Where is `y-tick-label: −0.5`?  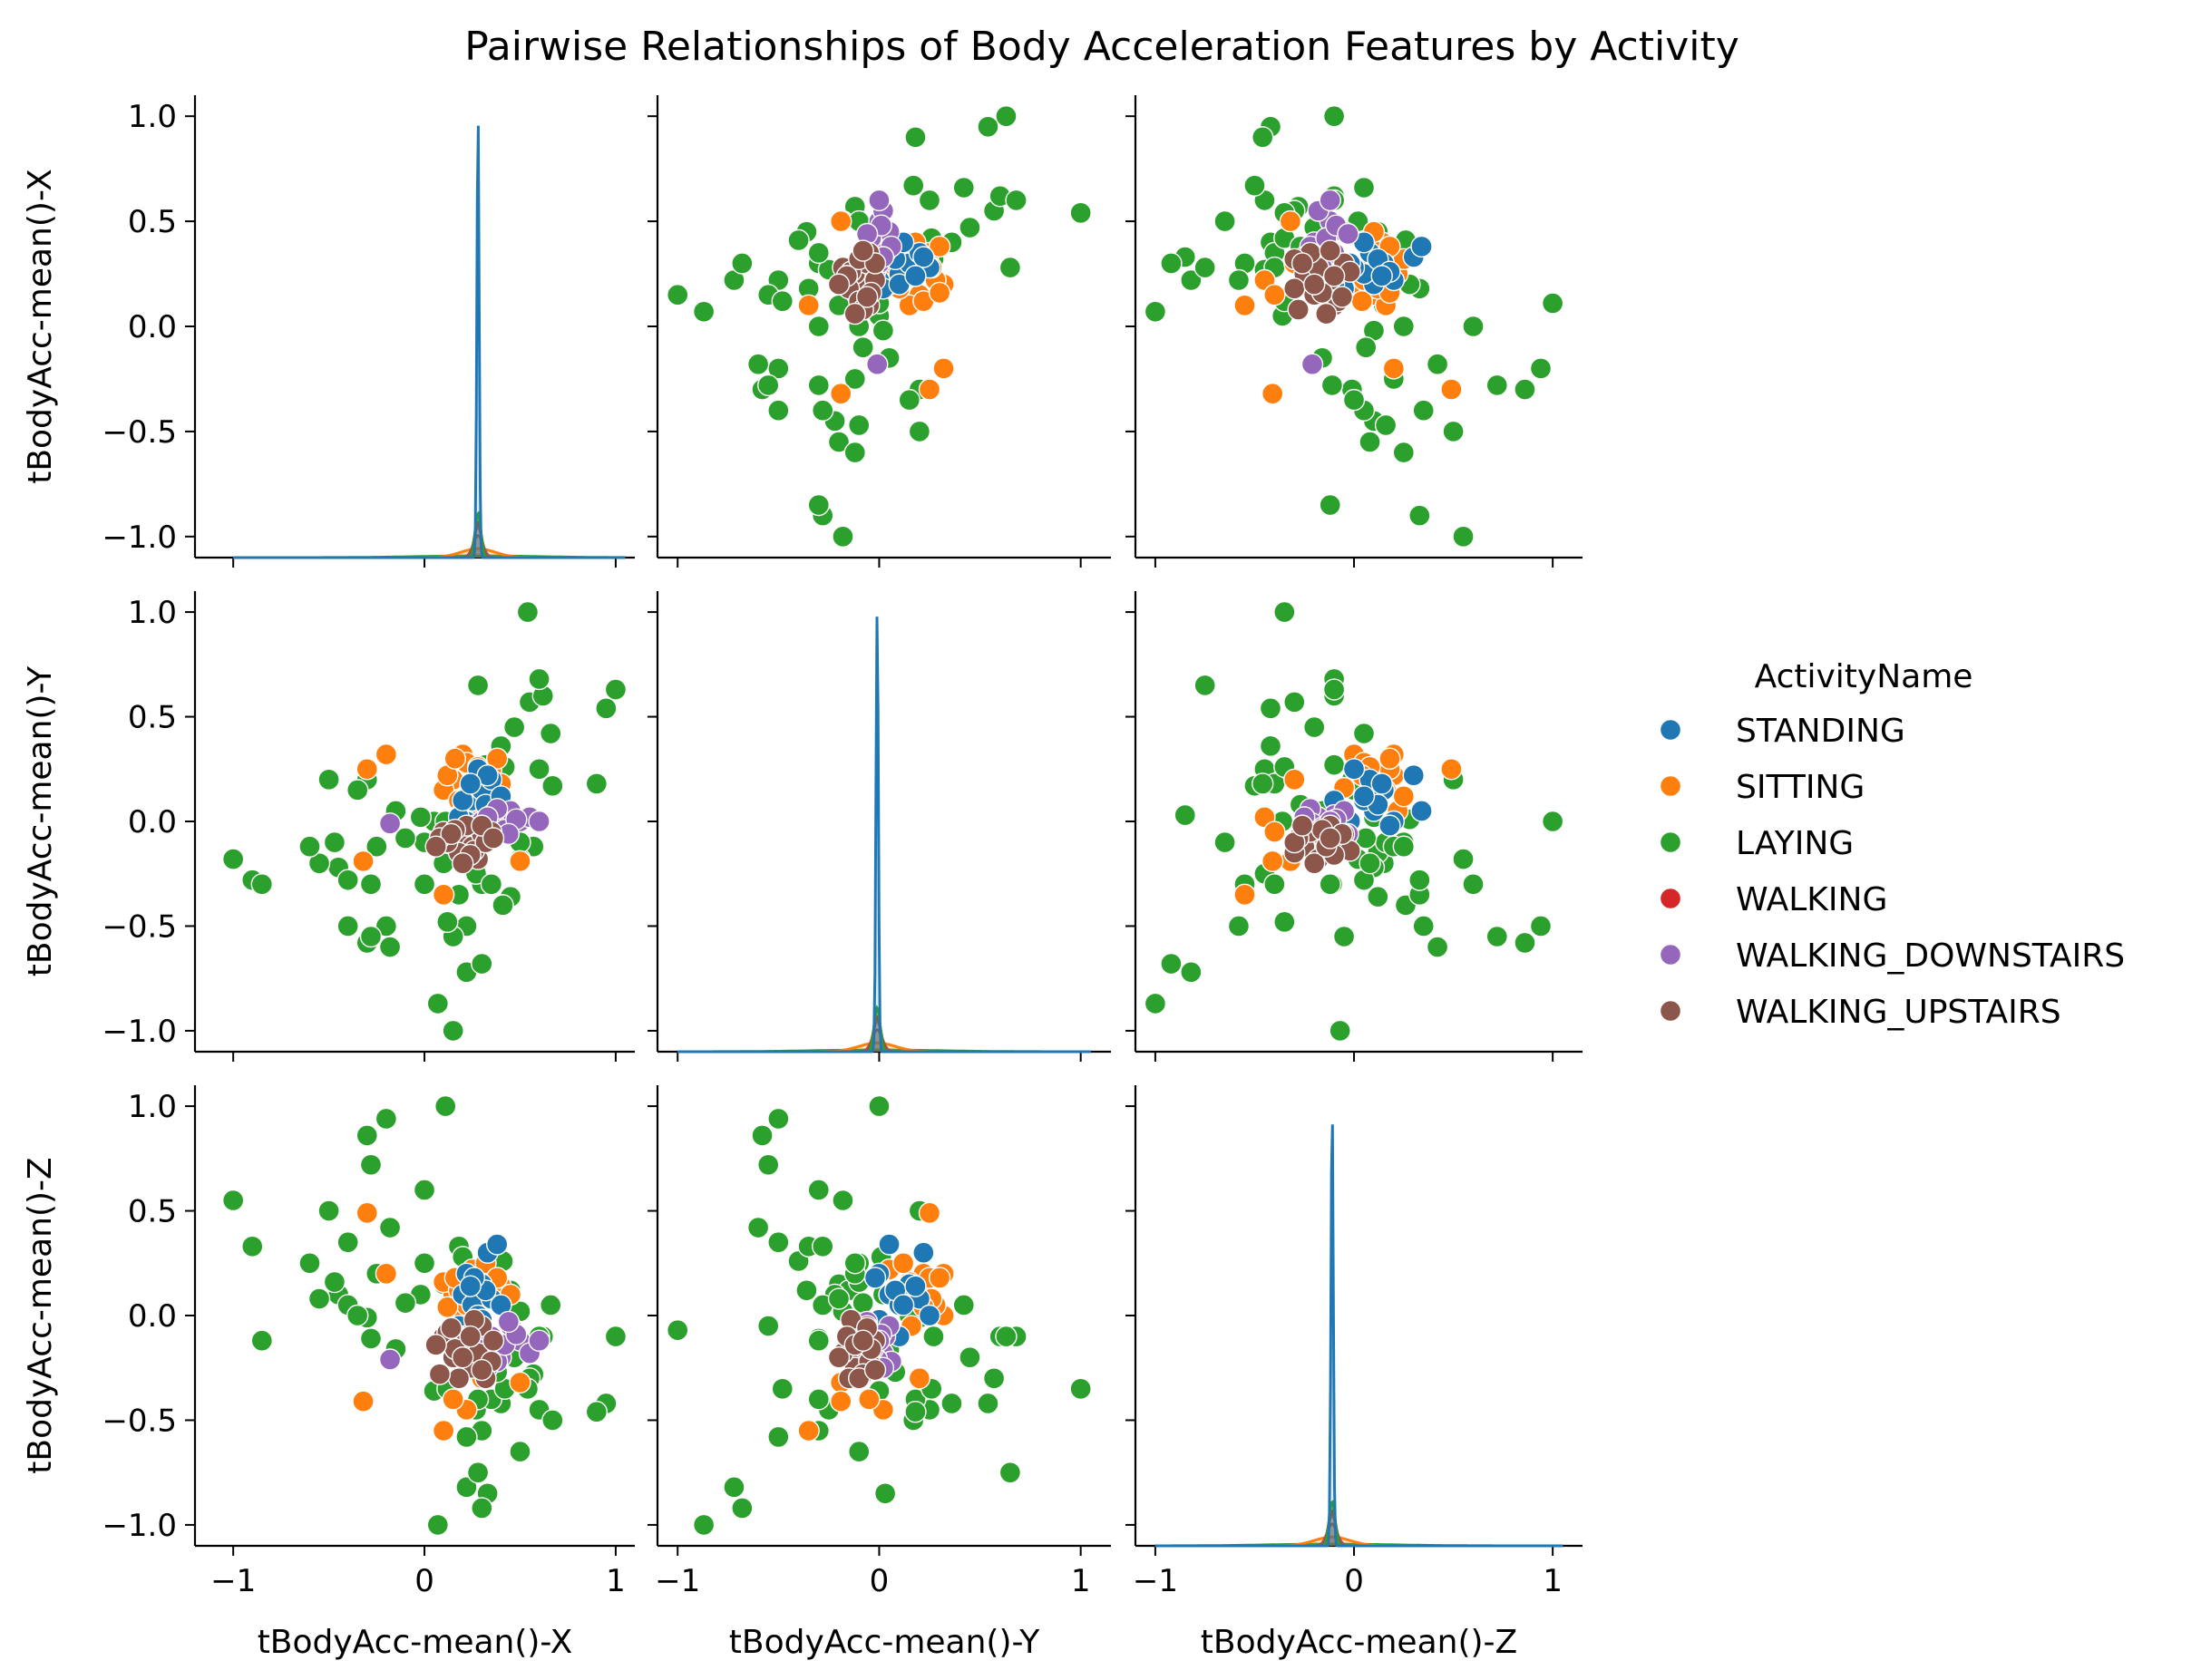 y-tick-label: −0.5 is located at coordinates (139, 926).